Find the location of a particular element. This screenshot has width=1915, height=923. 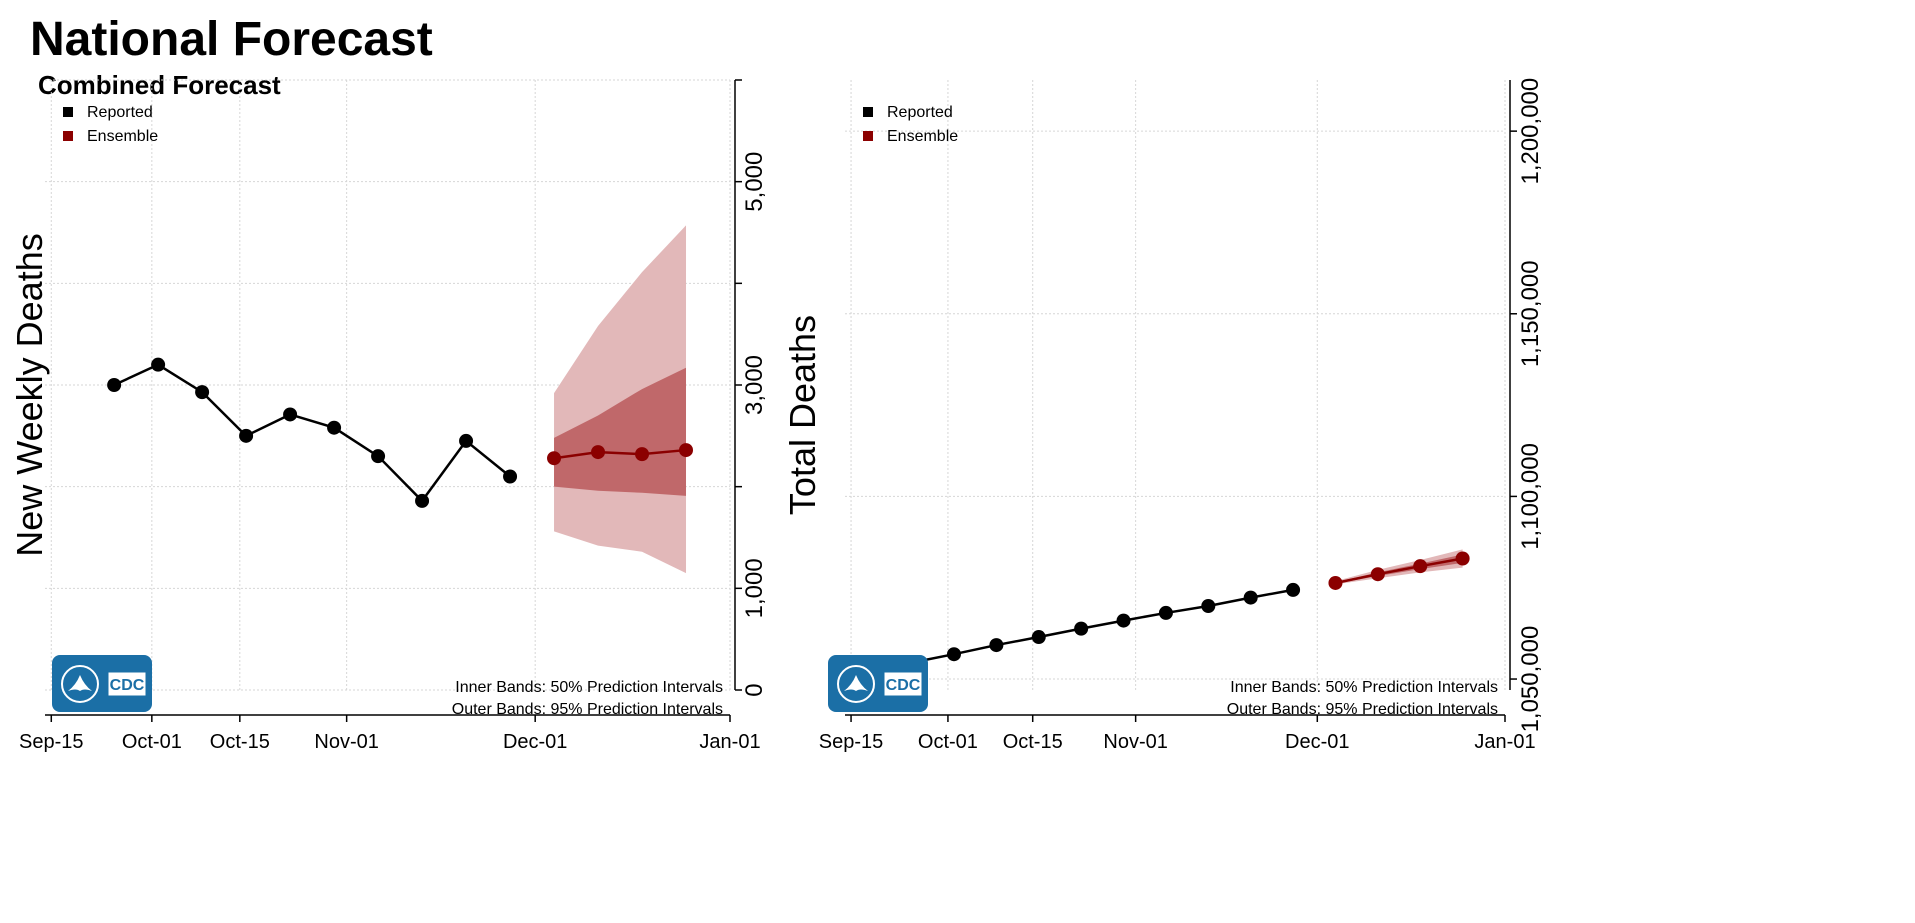

y-tick-label: 1,100,000 is located at coordinates (1530, 496).